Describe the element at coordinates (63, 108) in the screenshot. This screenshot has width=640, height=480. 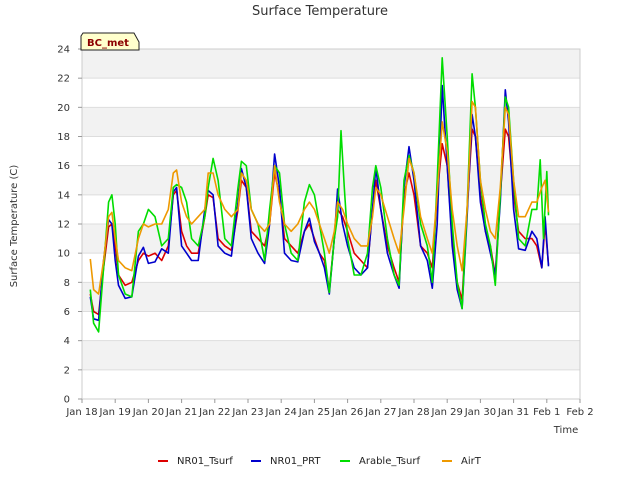
I see `y-tick-label: 20` at that location.